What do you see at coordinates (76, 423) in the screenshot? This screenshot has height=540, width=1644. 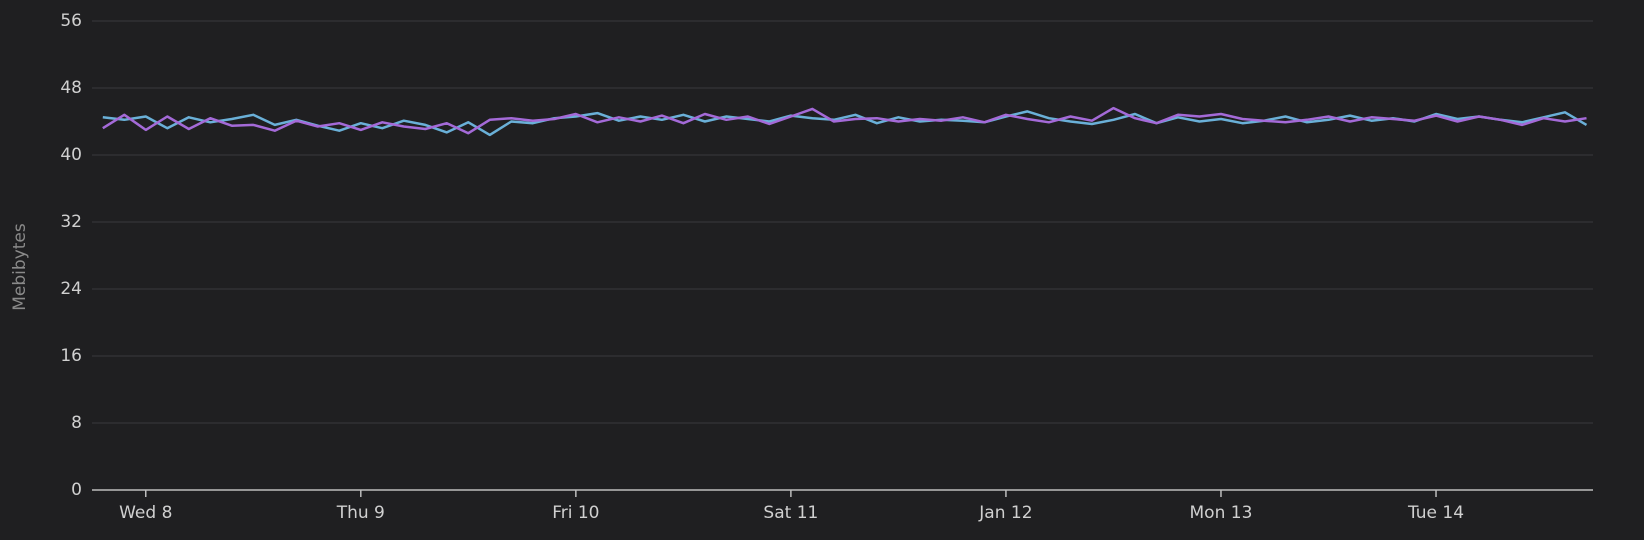 I see `y-tick-label: 8` at bounding box center [76, 423].